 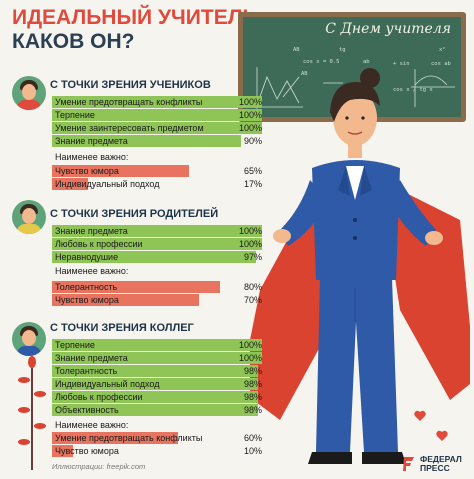 What do you see at coordinates (425, 290) in the screenshot?
I see `cape-right` at bounding box center [425, 290].